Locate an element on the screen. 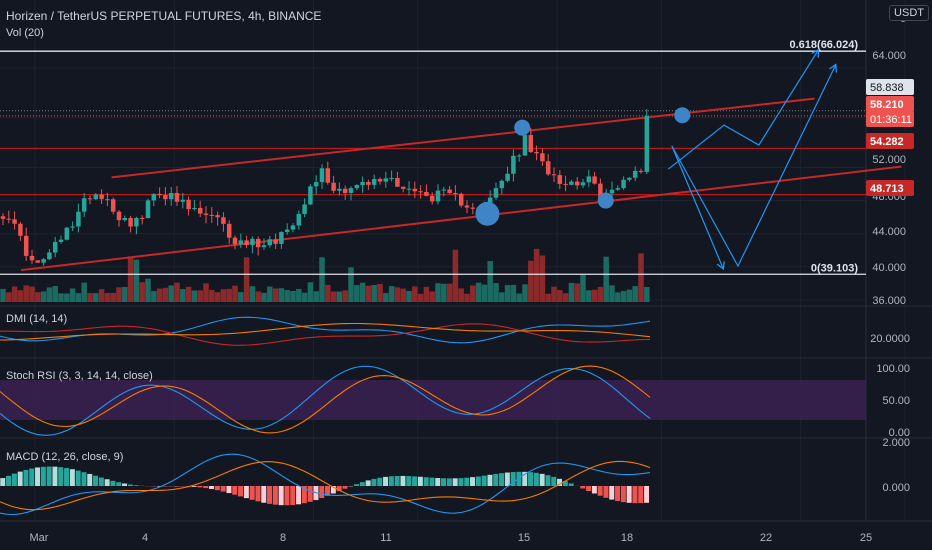  stoch-rsi-band is located at coordinates (433, 400).